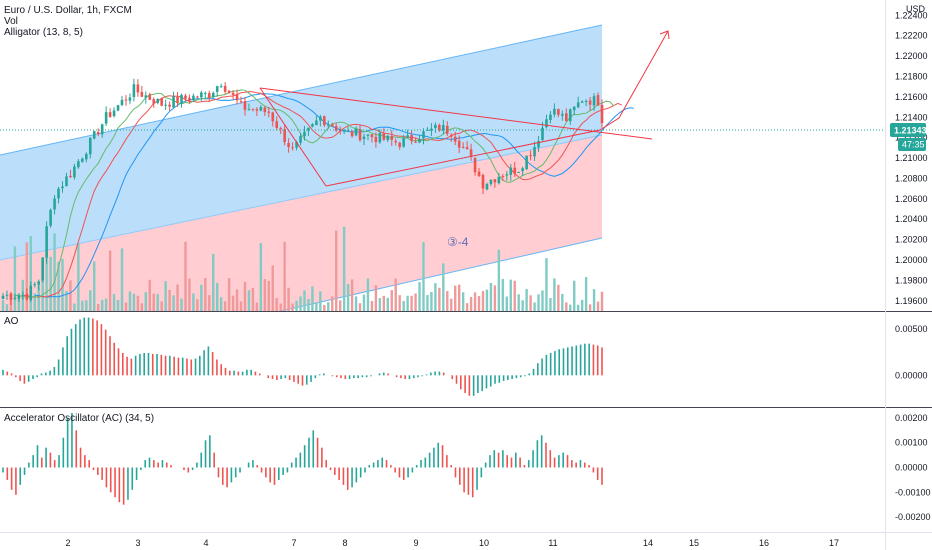 The width and height of the screenshot is (932, 550). I want to click on ac-pane: Accelerator Oscillator (AC) (34, 5), so click(302, 458).